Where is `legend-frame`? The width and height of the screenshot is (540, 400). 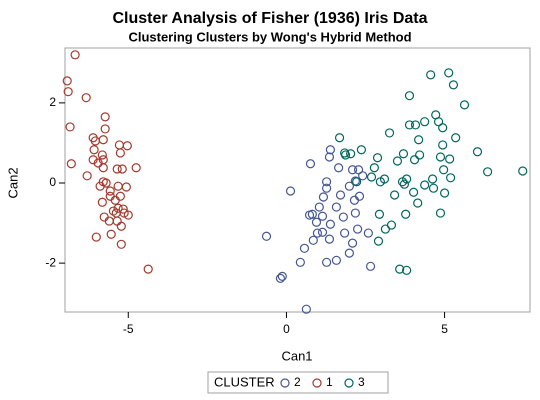
legend-frame is located at coordinates (298, 382).